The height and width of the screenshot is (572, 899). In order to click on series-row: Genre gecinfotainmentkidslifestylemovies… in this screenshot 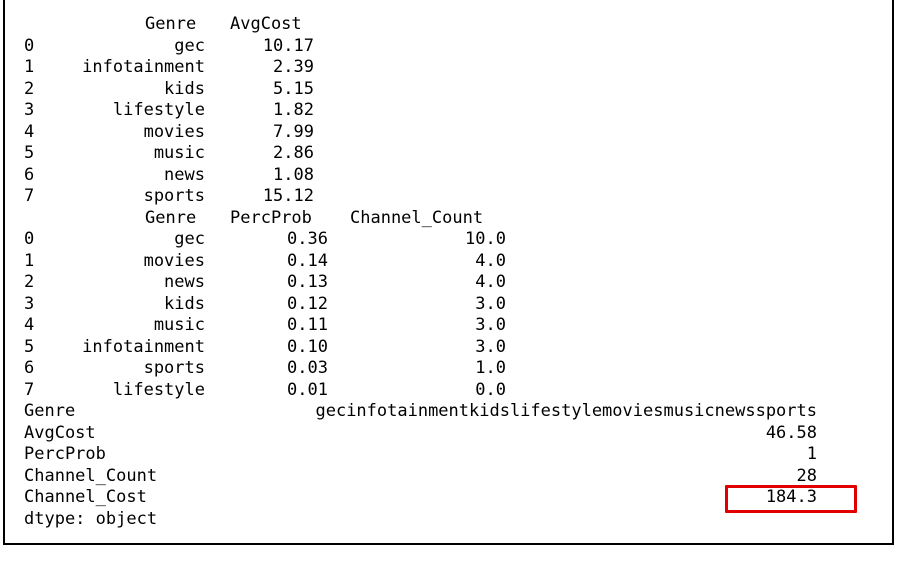, I will do `click(448, 411)`.